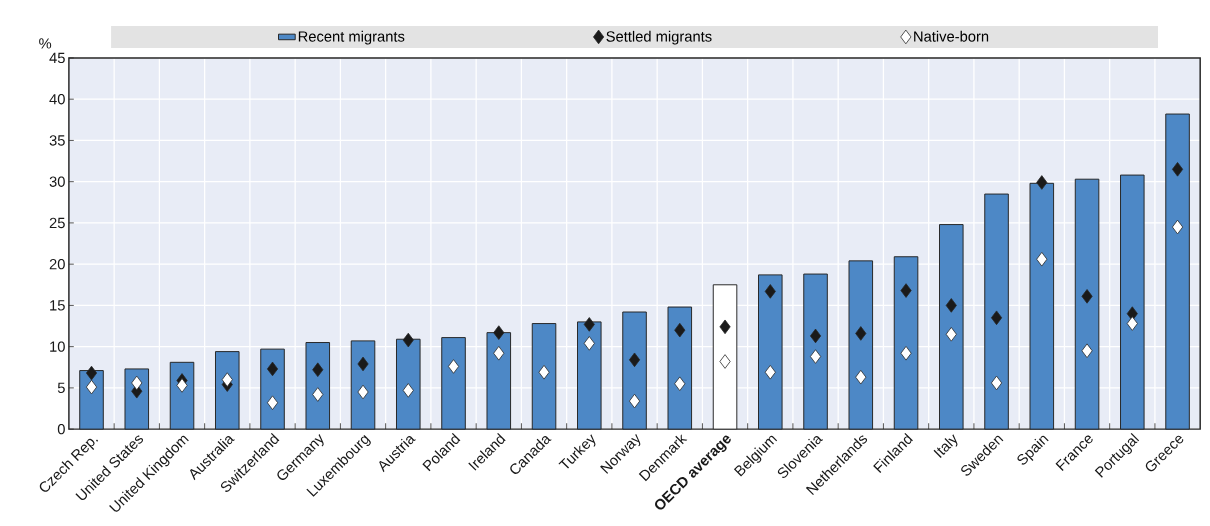 The image size is (1210, 526). Describe the element at coordinates (57, 222) in the screenshot. I see `y-tick-label: 25` at that location.